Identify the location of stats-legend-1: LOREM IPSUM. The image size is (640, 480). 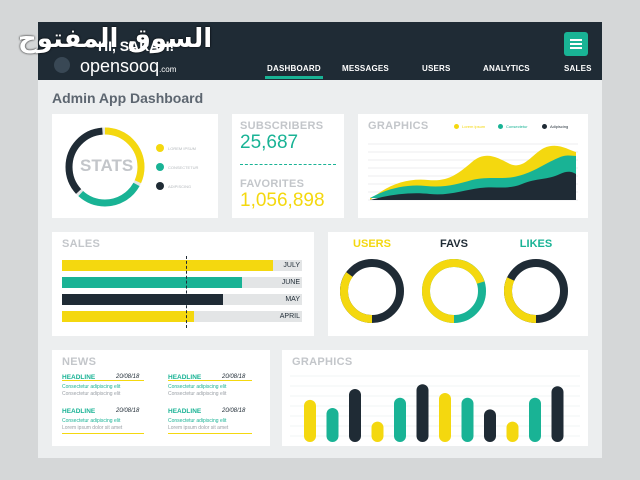
(182, 148).